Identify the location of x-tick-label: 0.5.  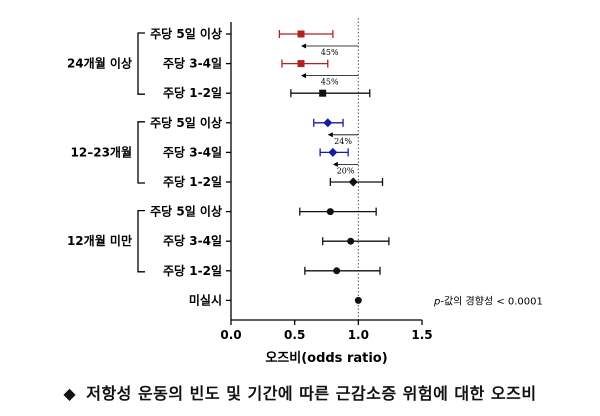
(294, 335).